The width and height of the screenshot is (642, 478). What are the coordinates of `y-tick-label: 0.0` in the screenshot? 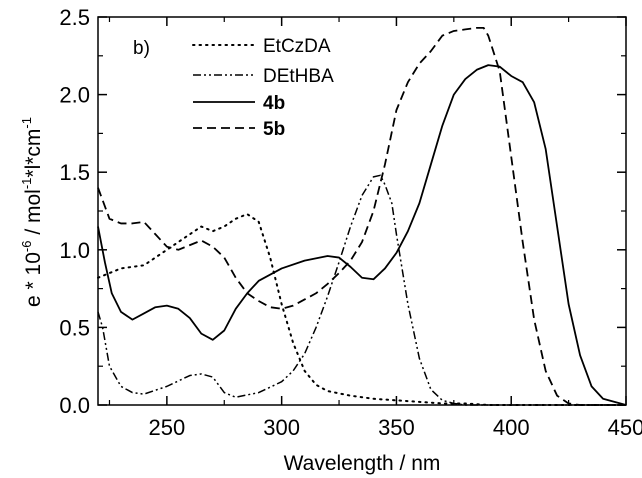 It's located at (74, 405).